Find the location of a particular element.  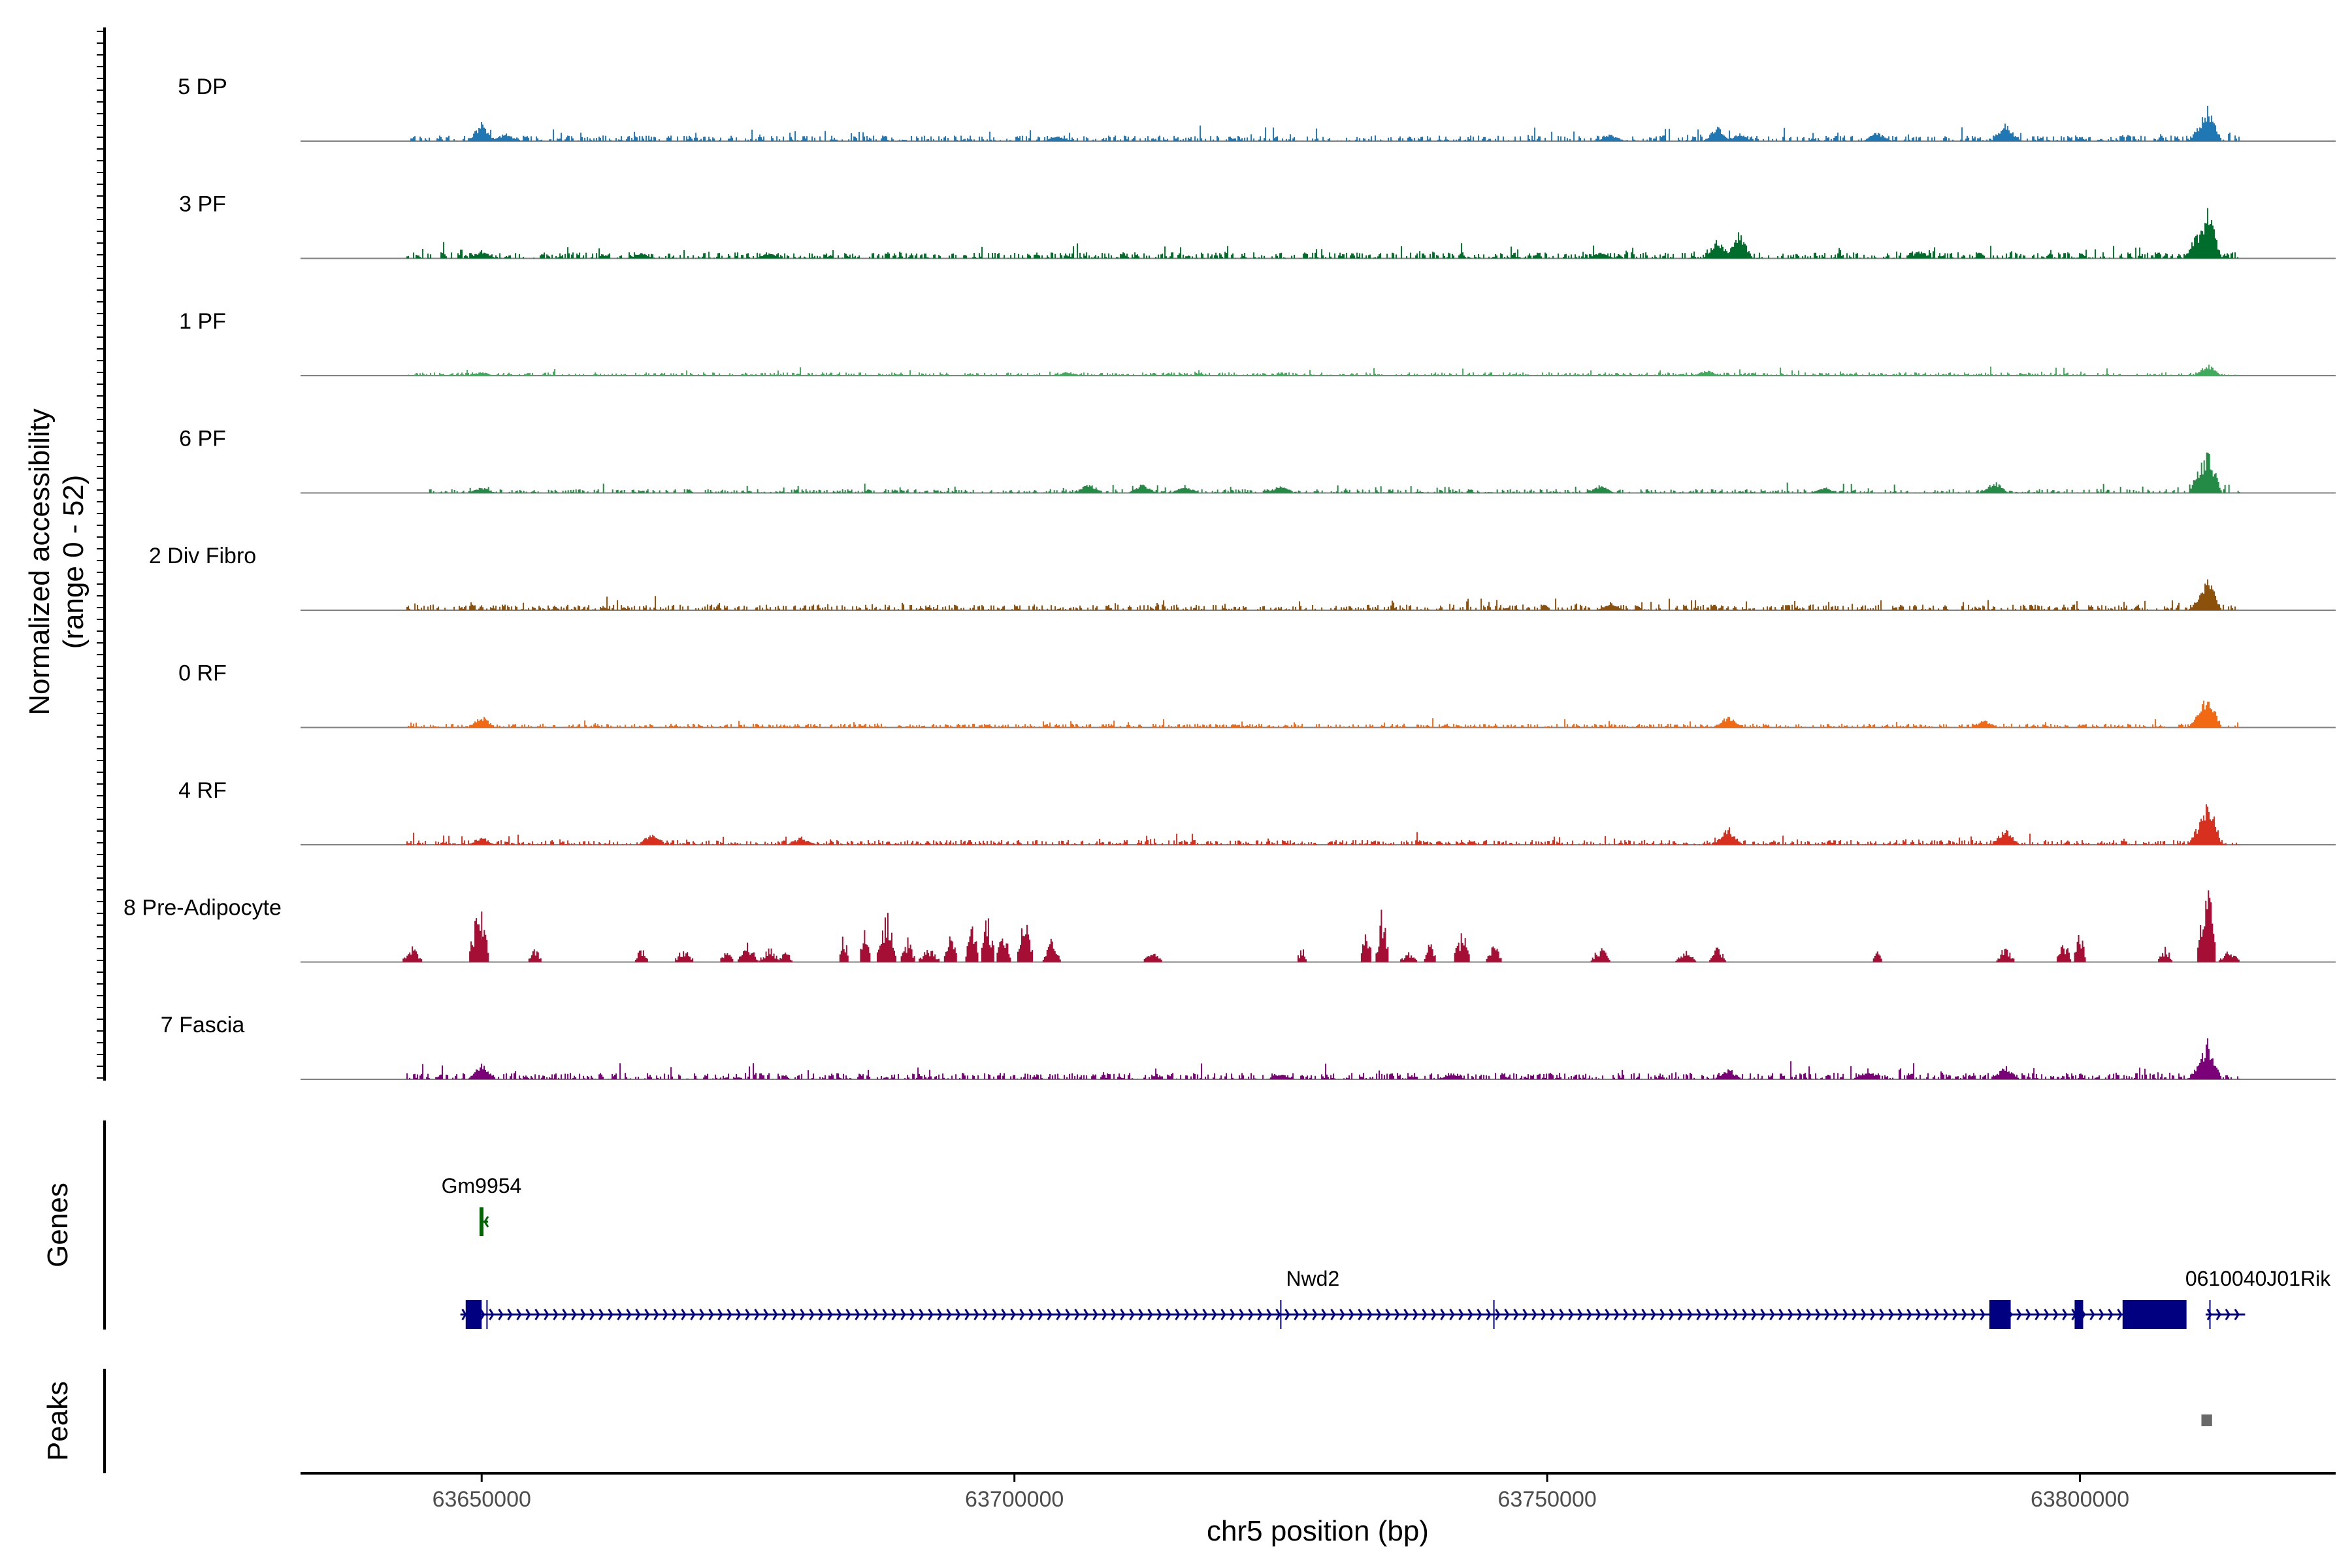

genes-panel-label: Genes is located at coordinates (58, 1225).